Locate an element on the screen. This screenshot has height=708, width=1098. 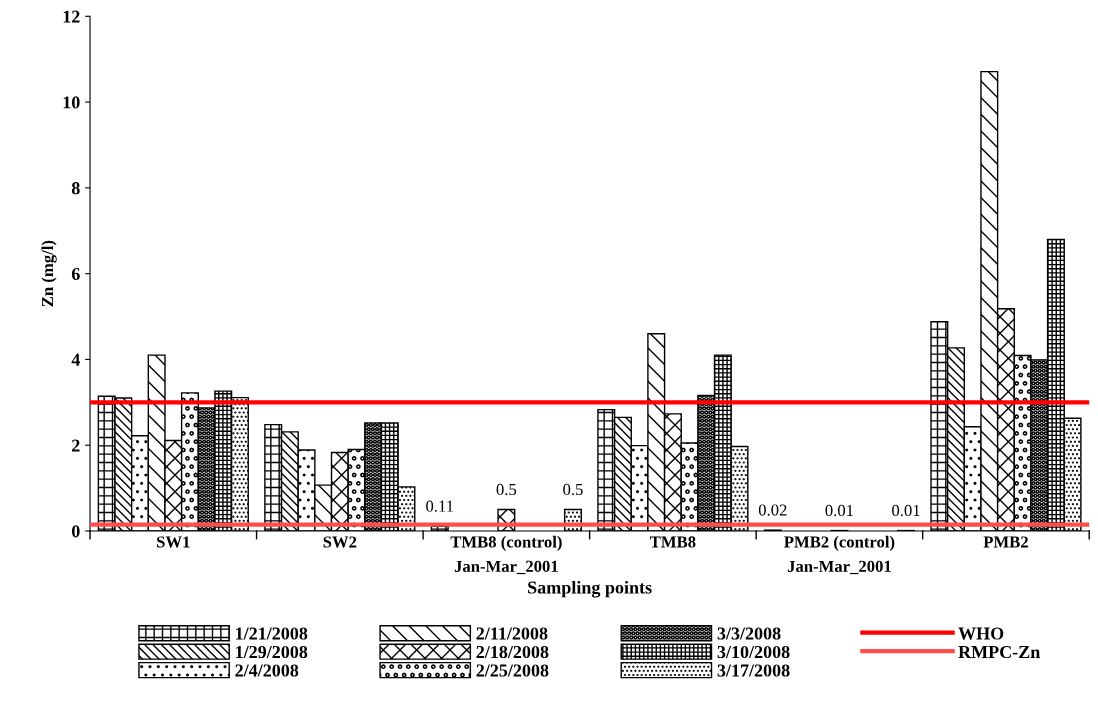
x-tick-label: SW1 is located at coordinates (173, 542).